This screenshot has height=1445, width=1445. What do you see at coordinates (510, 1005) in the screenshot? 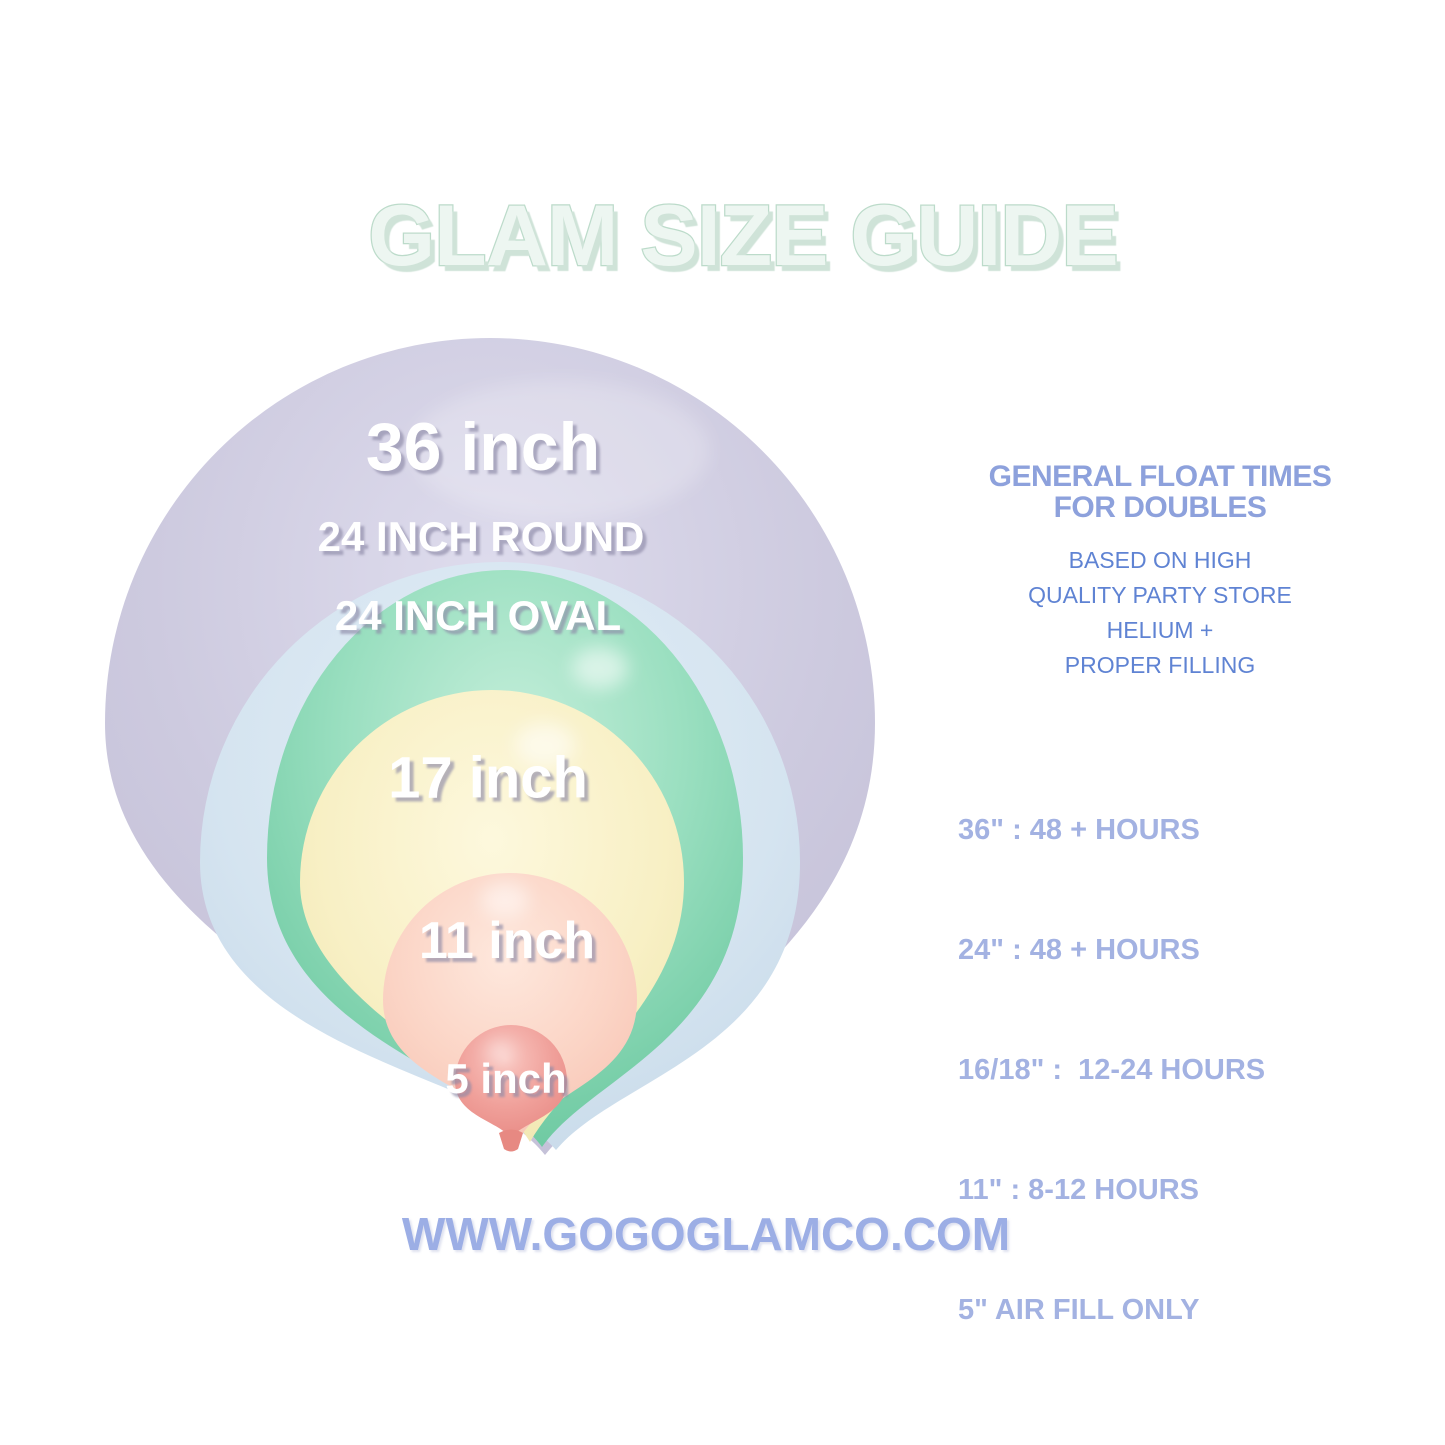
I see `balloon-11-inch` at bounding box center [510, 1005].